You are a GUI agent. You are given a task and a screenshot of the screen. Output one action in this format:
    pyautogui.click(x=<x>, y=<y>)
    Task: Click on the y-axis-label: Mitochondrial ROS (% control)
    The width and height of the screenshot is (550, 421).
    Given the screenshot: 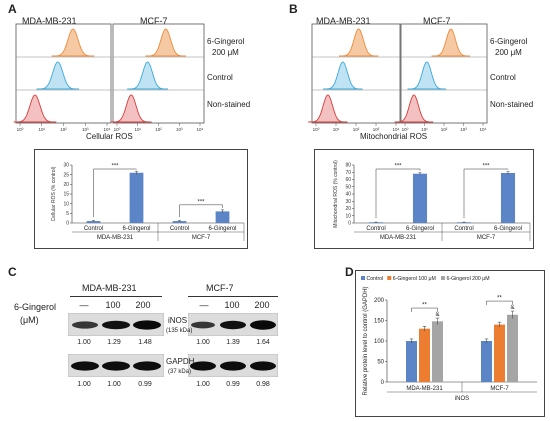 What is the action you would take?
    pyautogui.click(x=336, y=194)
    